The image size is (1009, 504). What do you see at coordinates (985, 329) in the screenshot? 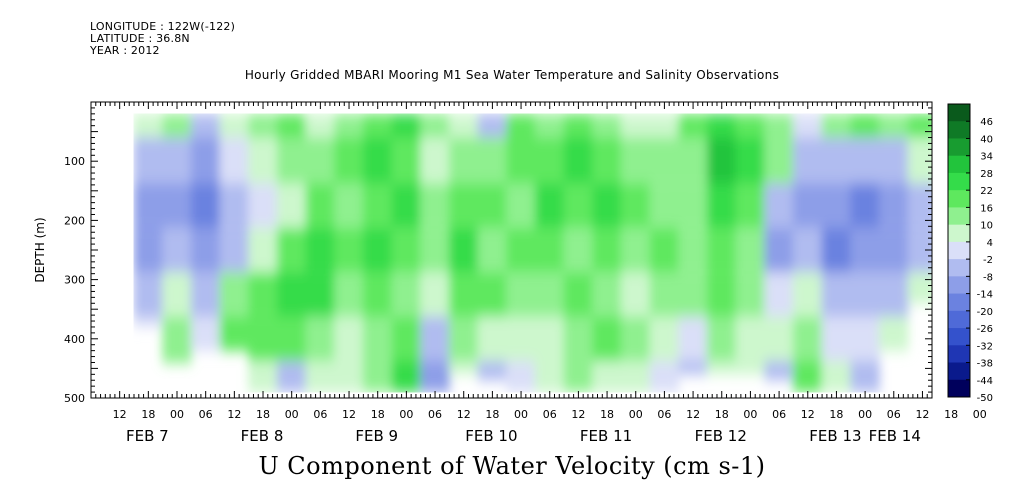
I see `colorbar-label: -26` at bounding box center [985, 329].